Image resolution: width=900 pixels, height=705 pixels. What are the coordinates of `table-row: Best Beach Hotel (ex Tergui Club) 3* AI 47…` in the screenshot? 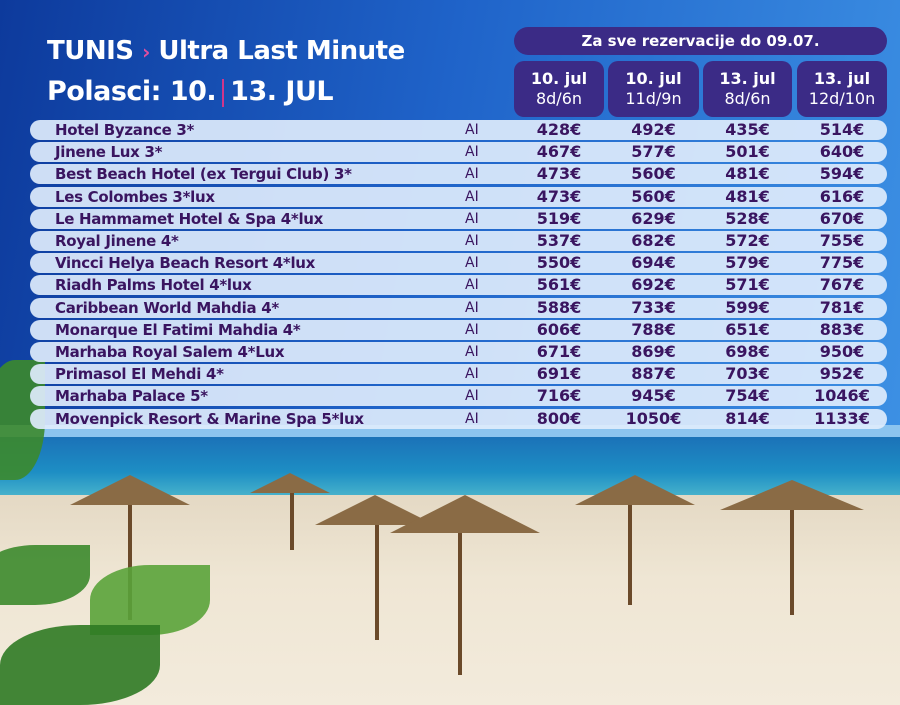 It's located at (458, 174).